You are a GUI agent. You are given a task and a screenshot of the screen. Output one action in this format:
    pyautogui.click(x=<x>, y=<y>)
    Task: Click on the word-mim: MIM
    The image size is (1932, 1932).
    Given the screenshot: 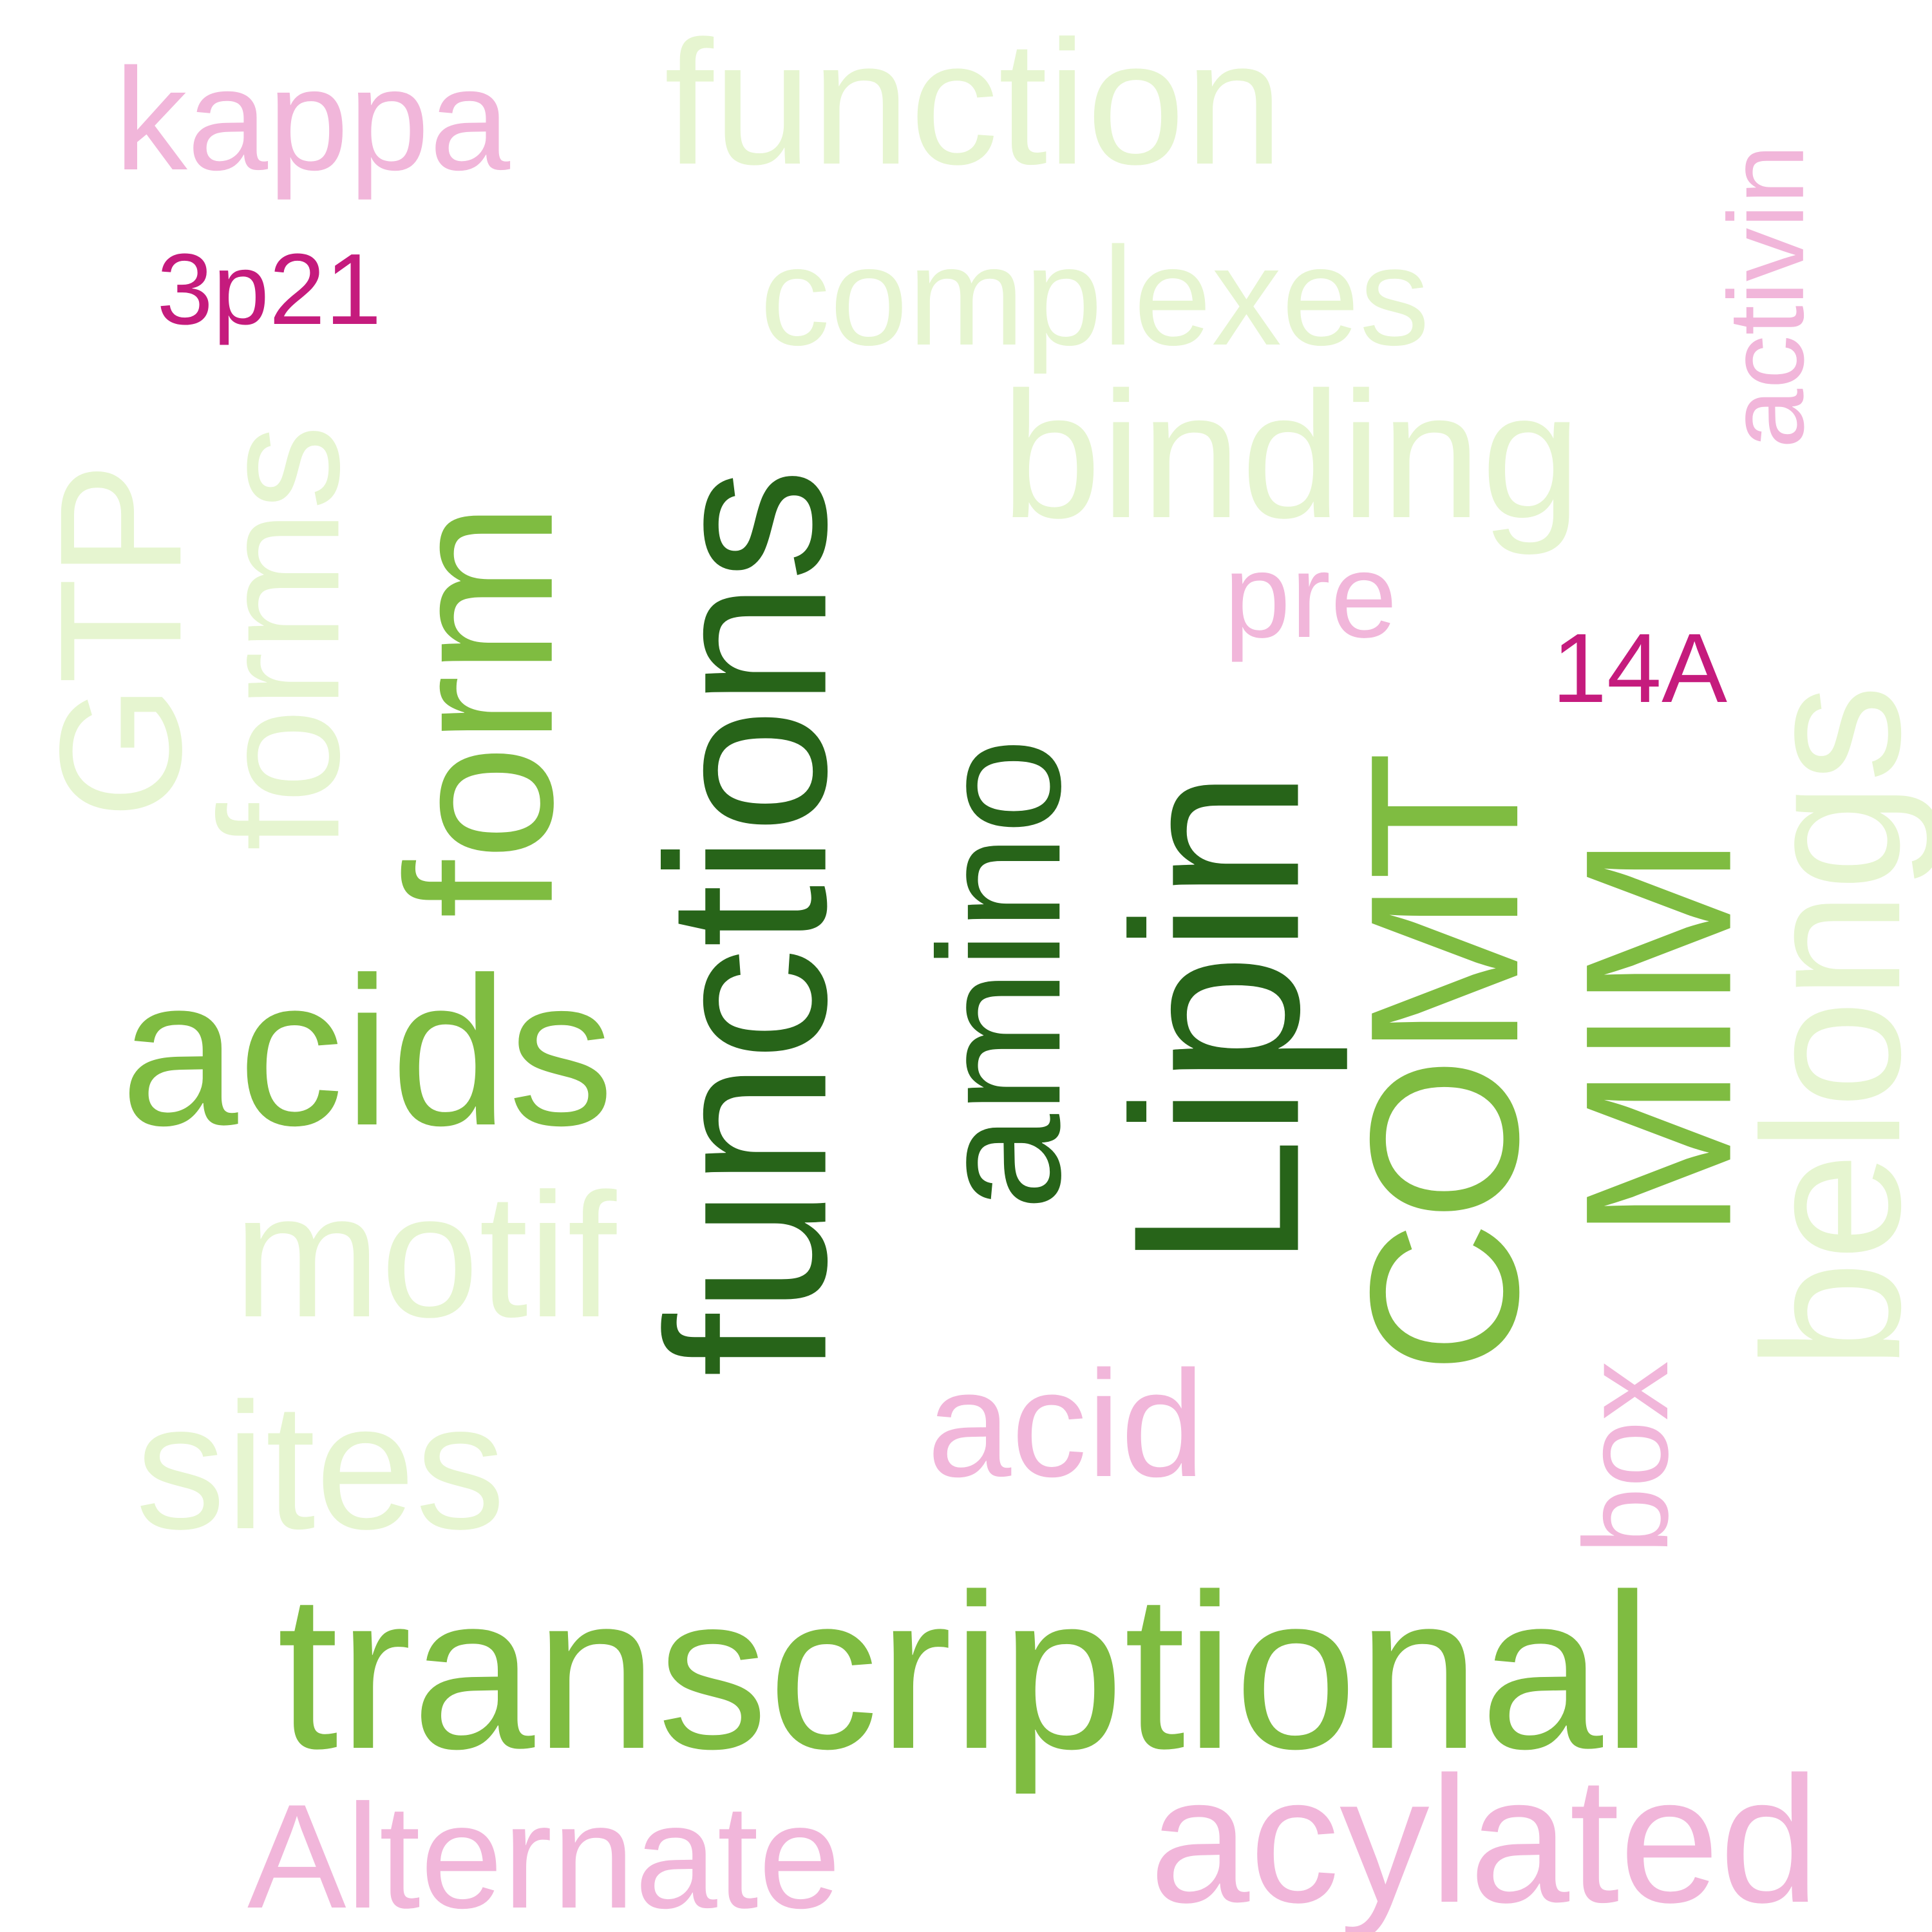 What is the action you would take?
    pyautogui.click(x=1658, y=1037)
    